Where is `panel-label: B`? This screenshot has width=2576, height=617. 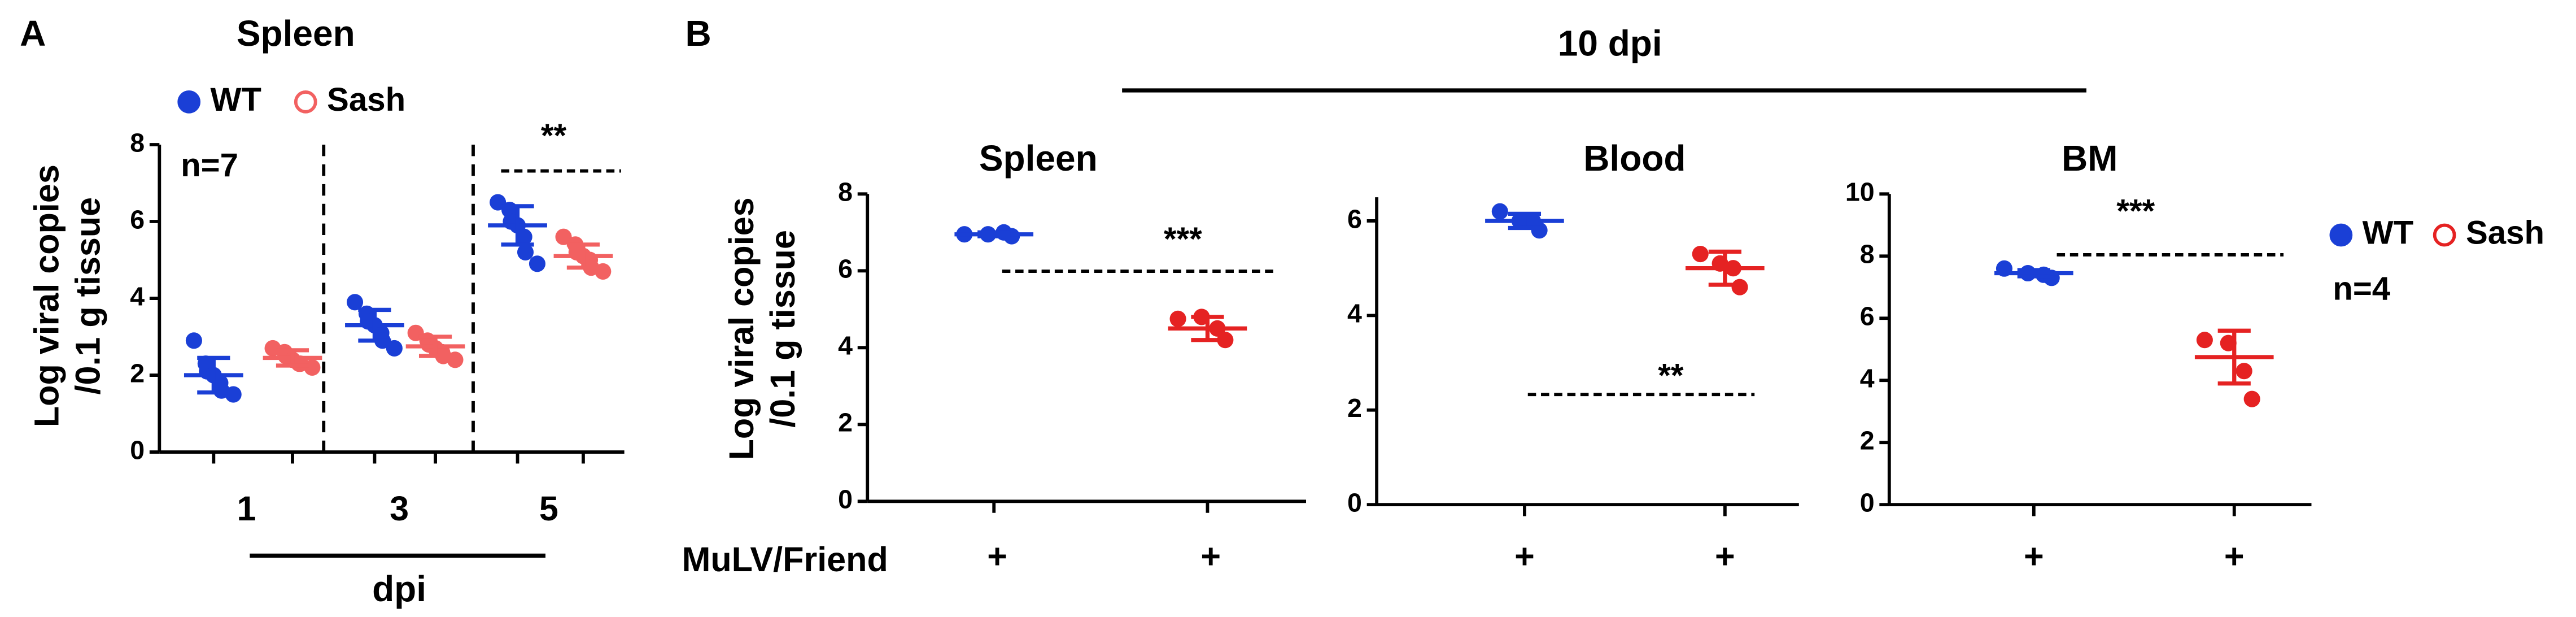 panel-label: B is located at coordinates (698, 33).